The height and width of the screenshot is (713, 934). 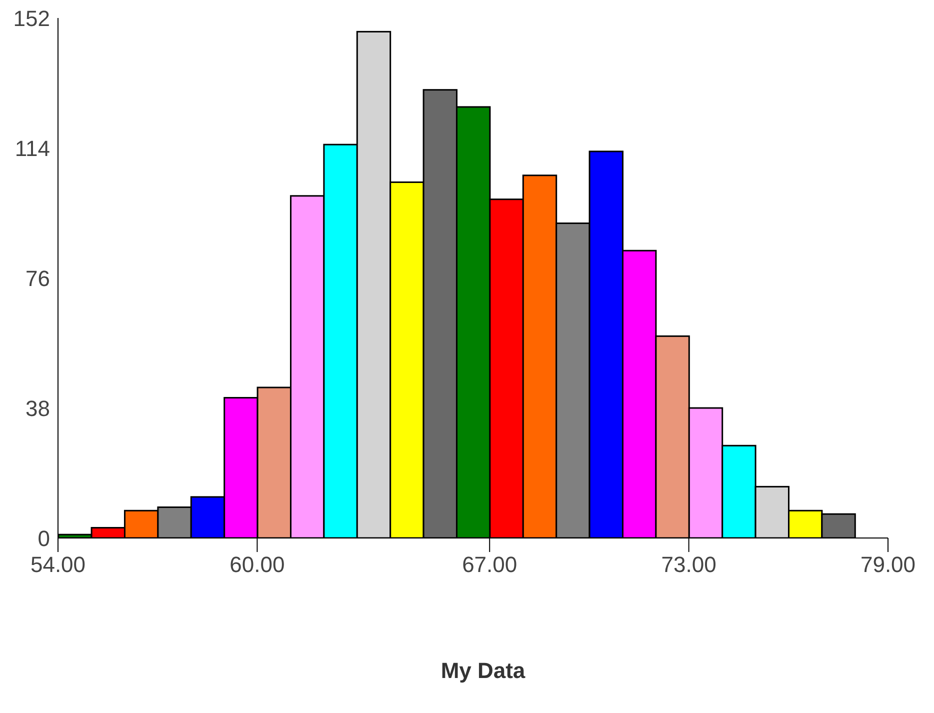 What do you see at coordinates (38, 278) in the screenshot?
I see `y-tick-label: 76` at bounding box center [38, 278].